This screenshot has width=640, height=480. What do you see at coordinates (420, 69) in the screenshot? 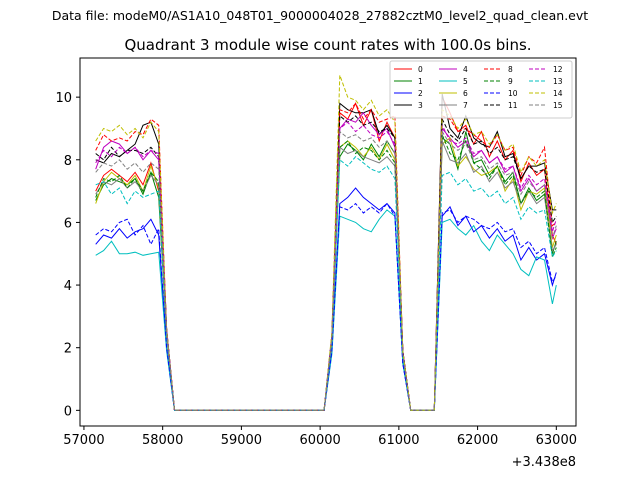
I see `legend-label-0: 0` at bounding box center [420, 69].